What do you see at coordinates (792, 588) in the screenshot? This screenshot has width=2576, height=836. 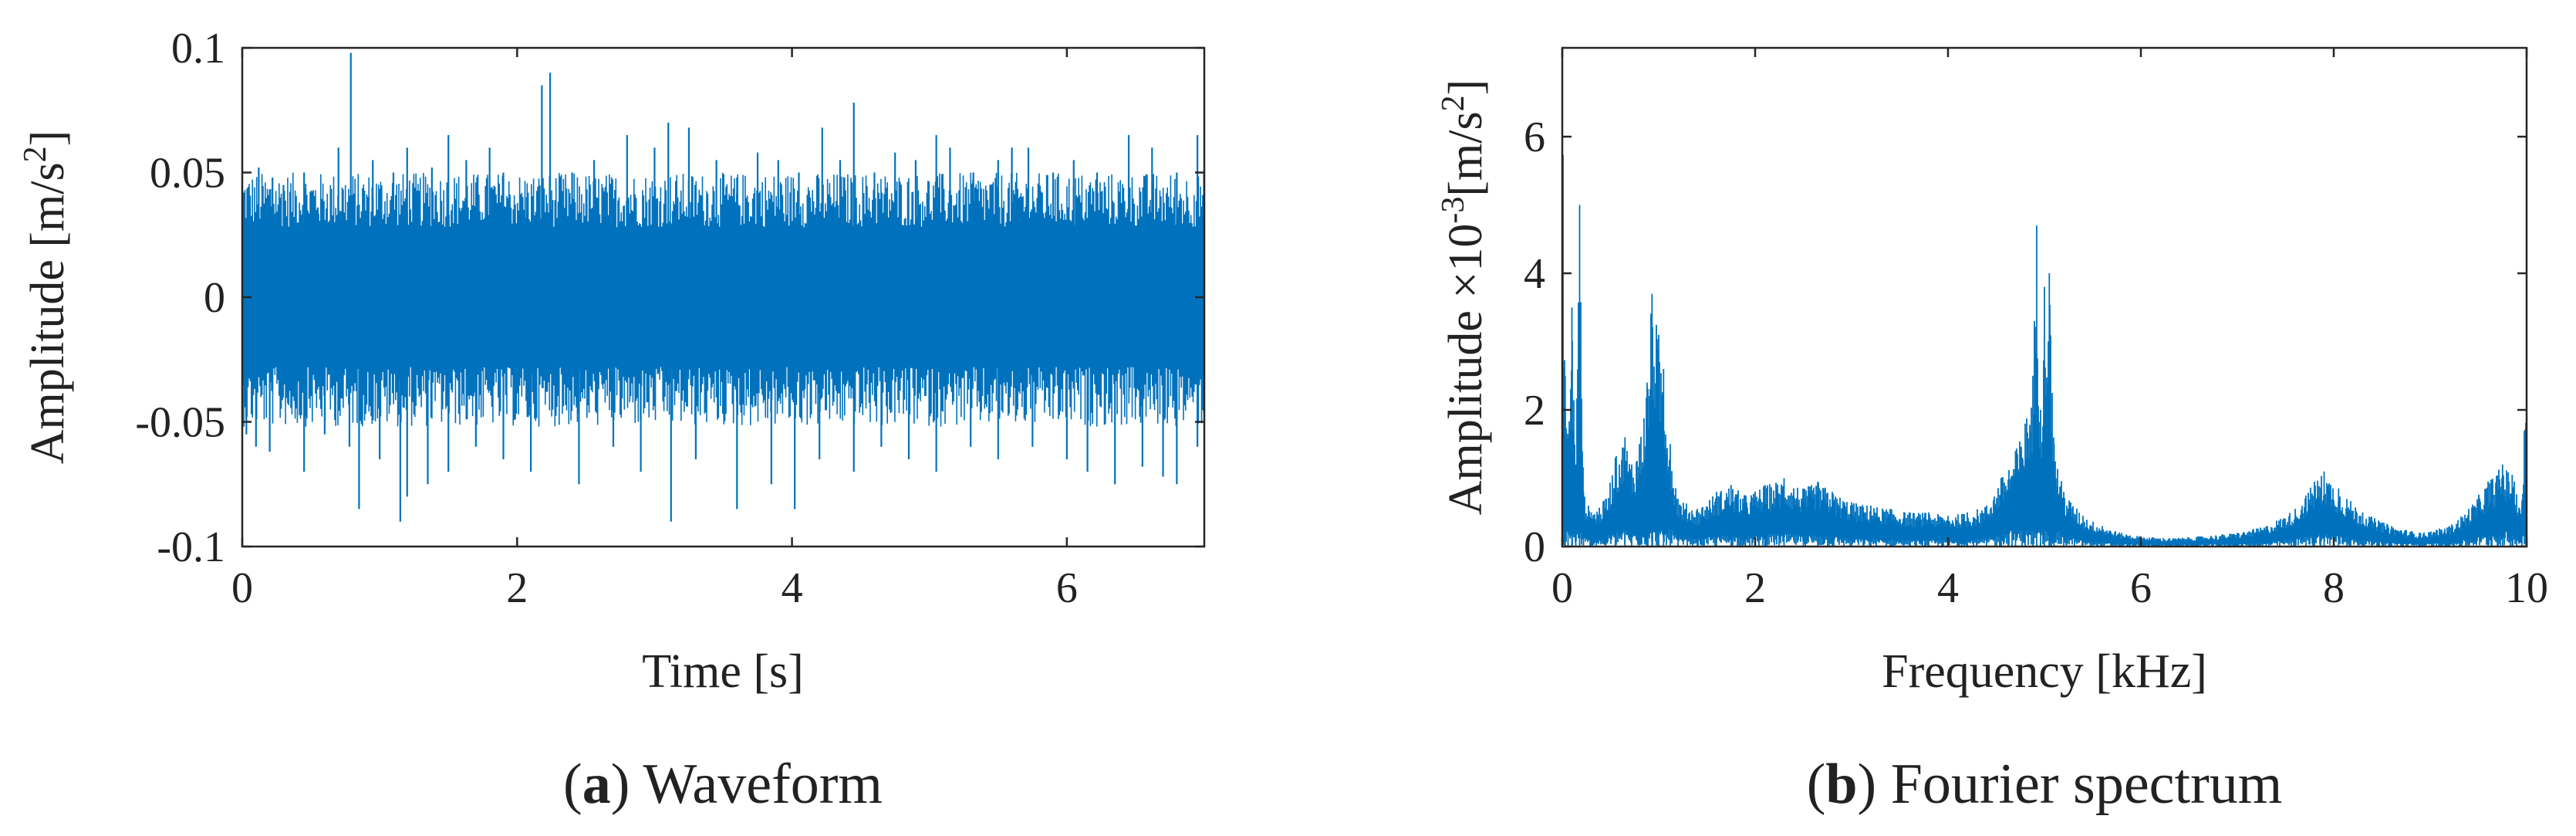 I see `waveform-xtick-label: 4` at bounding box center [792, 588].